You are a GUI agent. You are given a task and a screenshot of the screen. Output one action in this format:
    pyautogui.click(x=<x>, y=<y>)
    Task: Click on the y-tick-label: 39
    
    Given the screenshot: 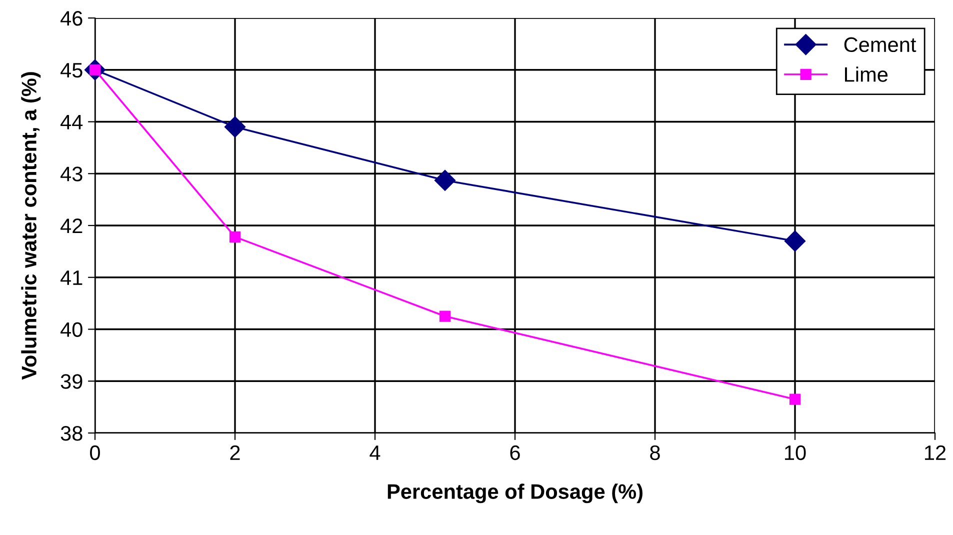 What is the action you would take?
    pyautogui.click(x=71, y=381)
    